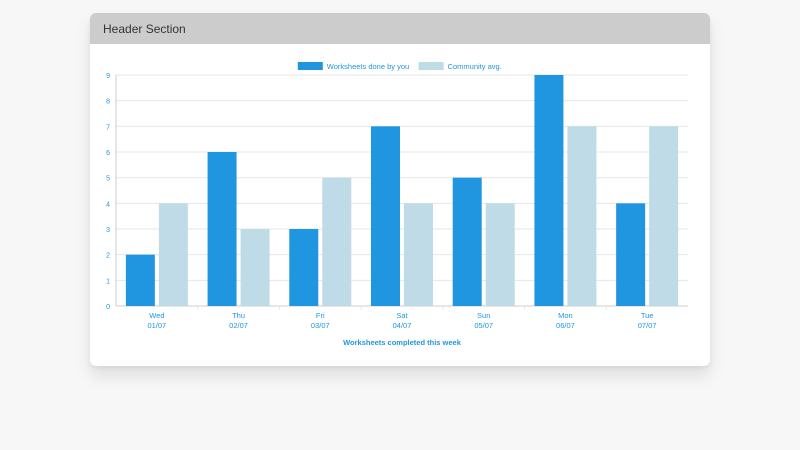  What do you see at coordinates (483, 315) in the screenshot?
I see `x-tick-label-day: Sun` at bounding box center [483, 315].